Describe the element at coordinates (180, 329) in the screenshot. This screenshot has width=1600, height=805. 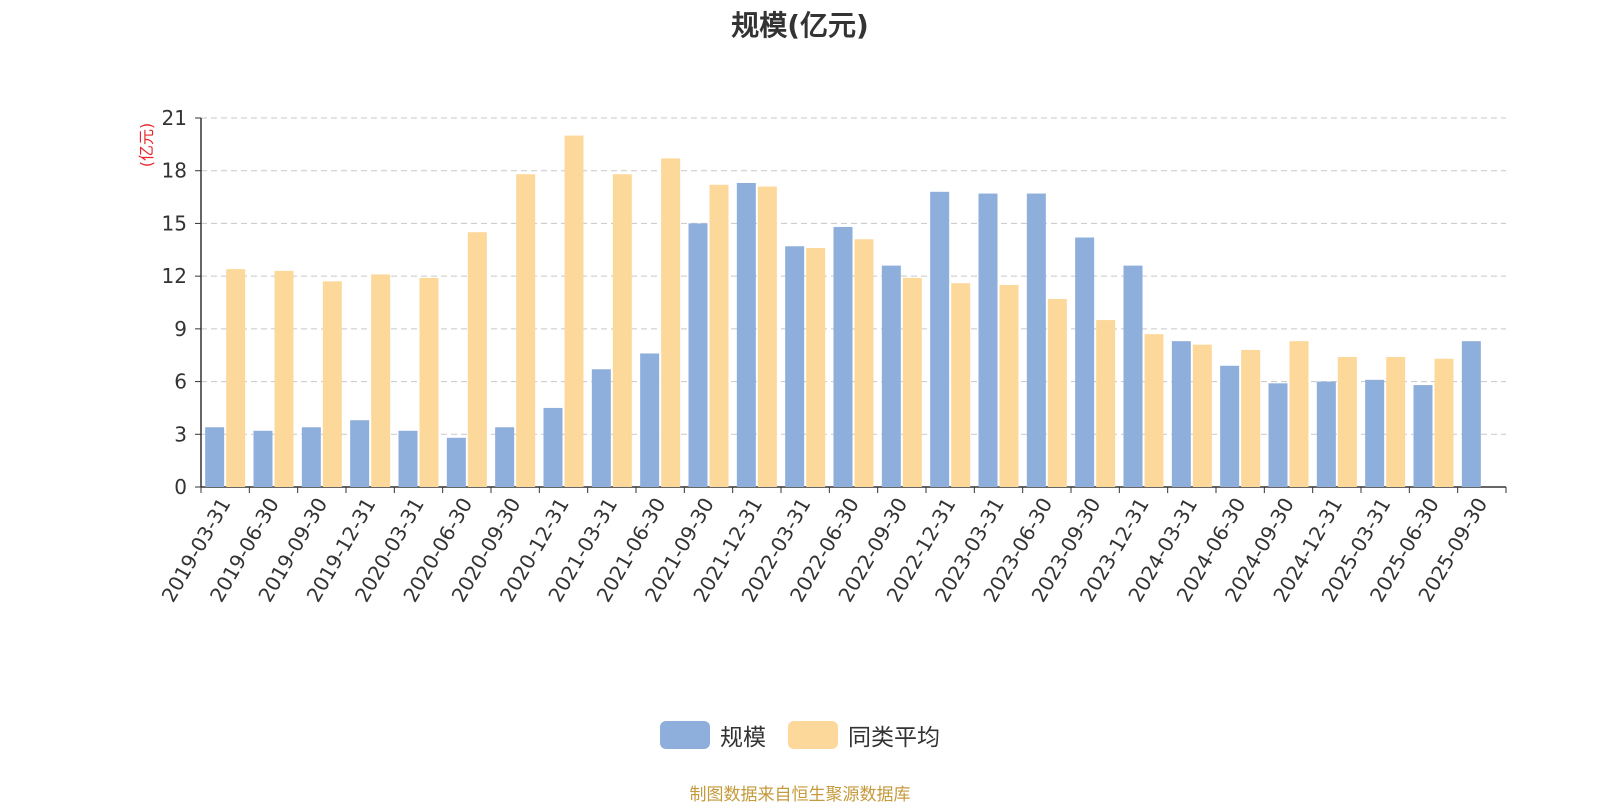
I see `y-tick-label: 9` at that location.